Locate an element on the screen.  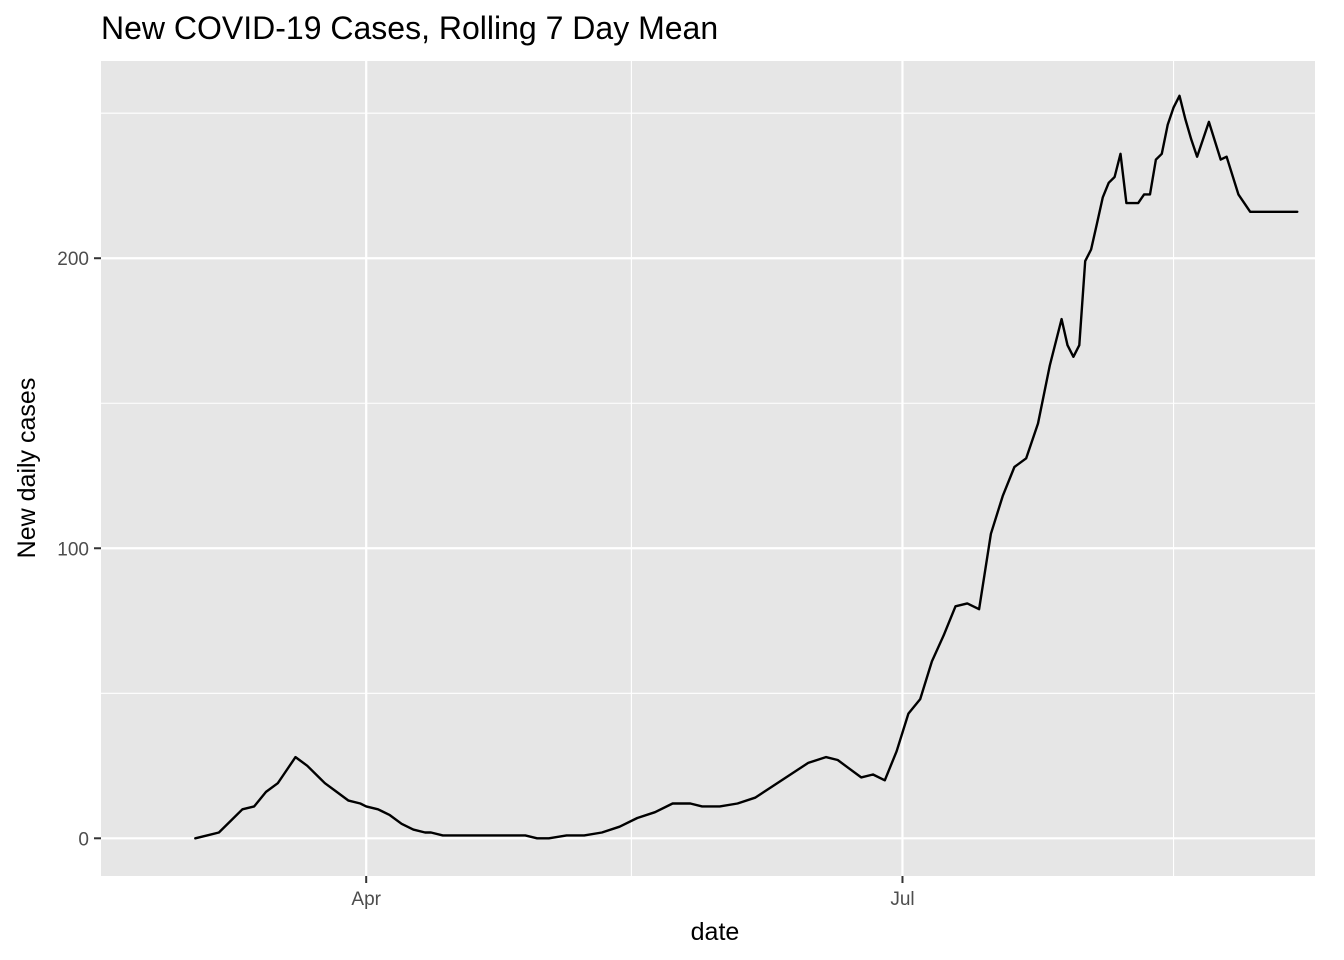
chart-title: New COVID-19 Cases, Rolling 7 Day Mean is located at coordinates (409, 28).